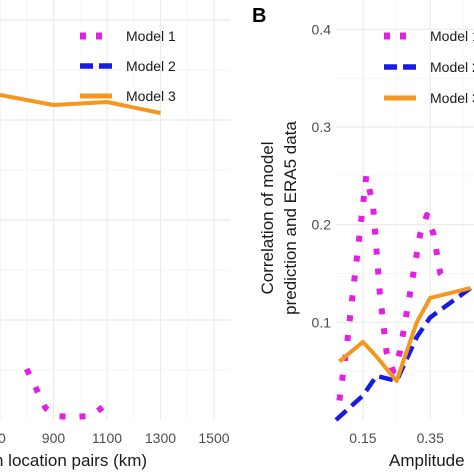  I want to click on panel-b-y-axis-label-line2: prediction and ERA5 data, so click(290, 218).